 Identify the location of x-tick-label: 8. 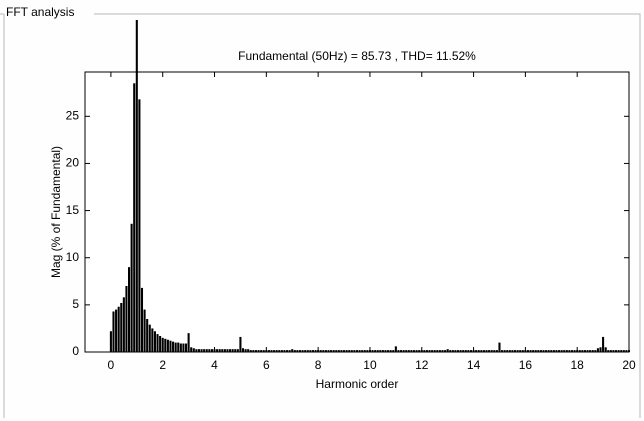
(318, 365).